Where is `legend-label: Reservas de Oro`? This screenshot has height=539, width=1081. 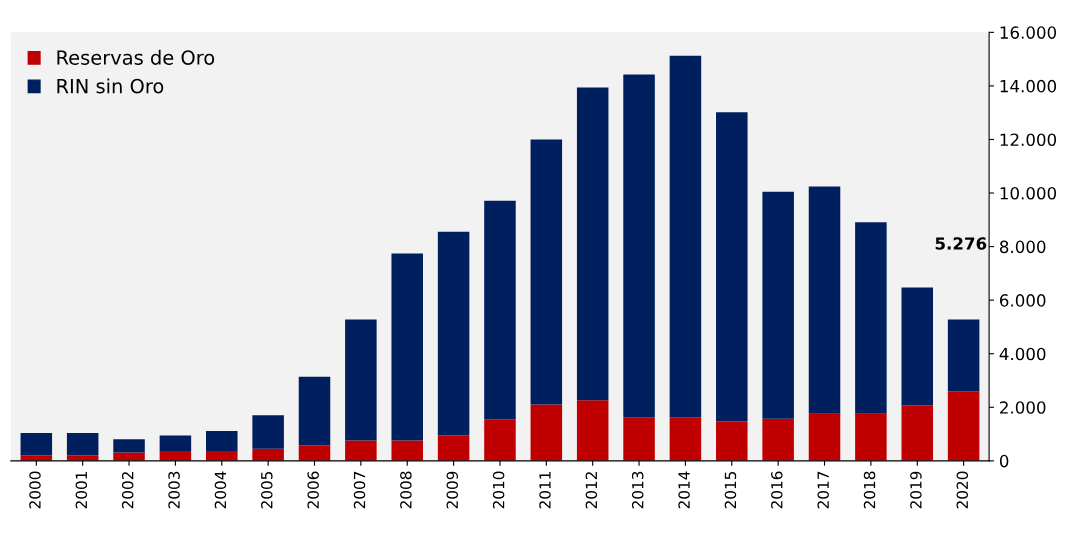 legend-label: Reservas de Oro is located at coordinates (136, 57).